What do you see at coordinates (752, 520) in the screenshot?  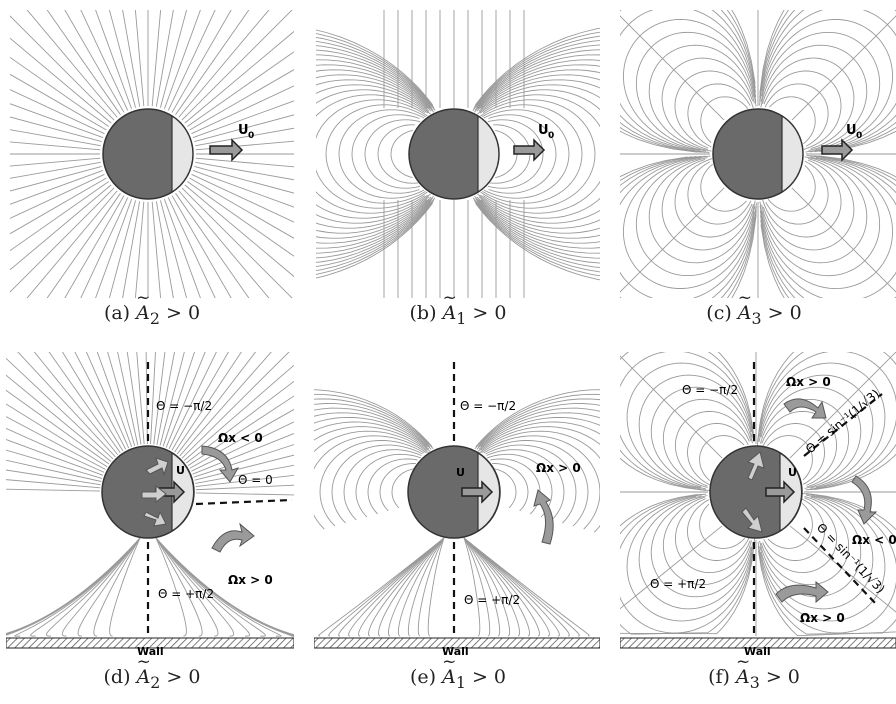 I see `swim-arrow-lower` at bounding box center [752, 520].